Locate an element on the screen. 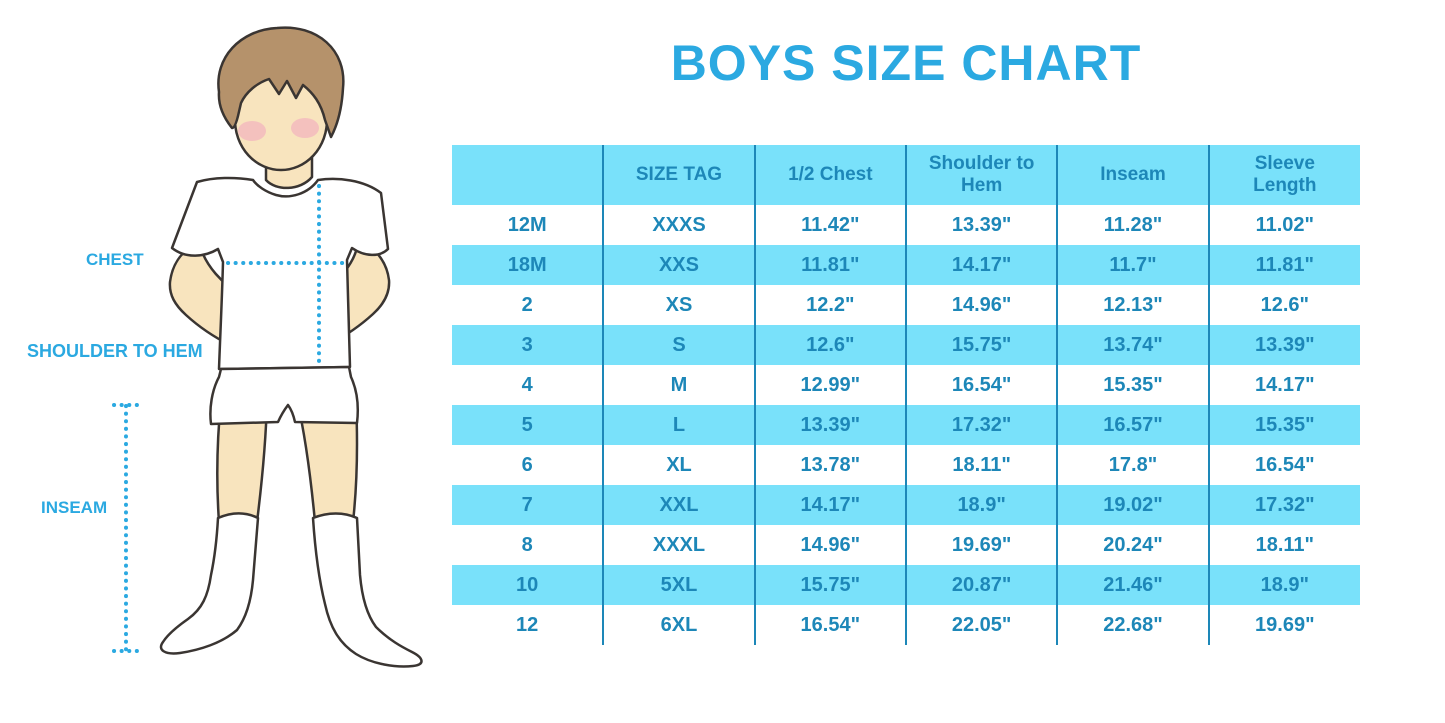 This screenshot has height=723, width=1445. shoulder-to-hem-label: SHOULDER TO HEM is located at coordinates (115, 351).